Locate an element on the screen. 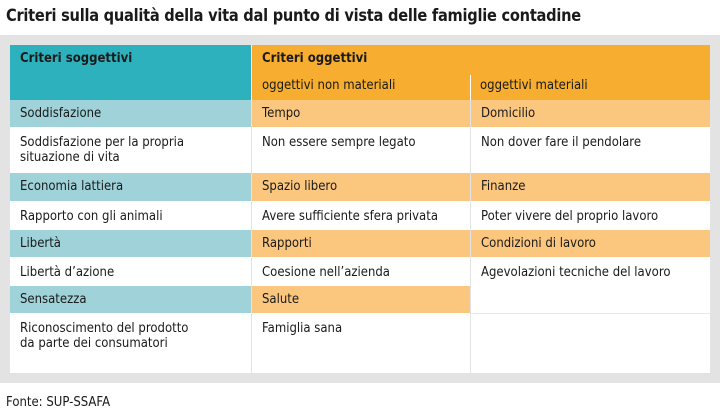 The height and width of the screenshot is (417, 720). table-cell: Tempo is located at coordinates (361, 113).